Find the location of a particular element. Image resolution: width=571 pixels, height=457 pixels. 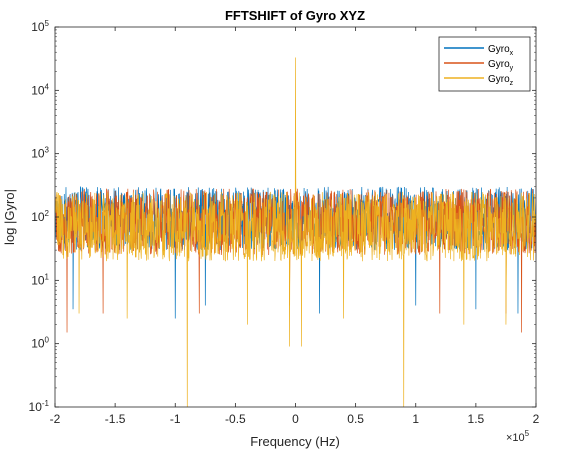

y-tick-label: 10² is located at coordinates (40, 216).